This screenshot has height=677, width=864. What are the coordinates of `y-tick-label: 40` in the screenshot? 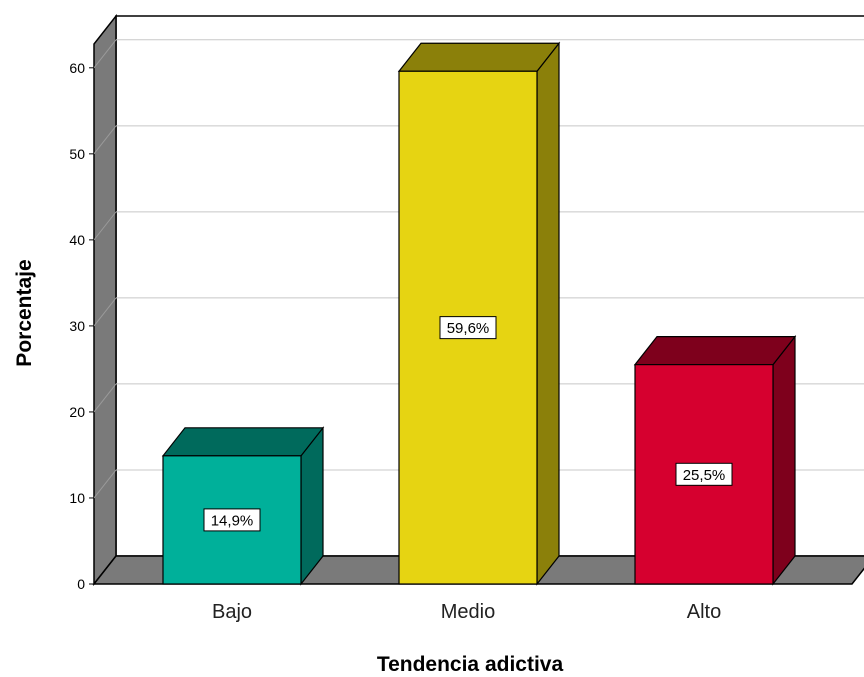 It's located at (77, 240).